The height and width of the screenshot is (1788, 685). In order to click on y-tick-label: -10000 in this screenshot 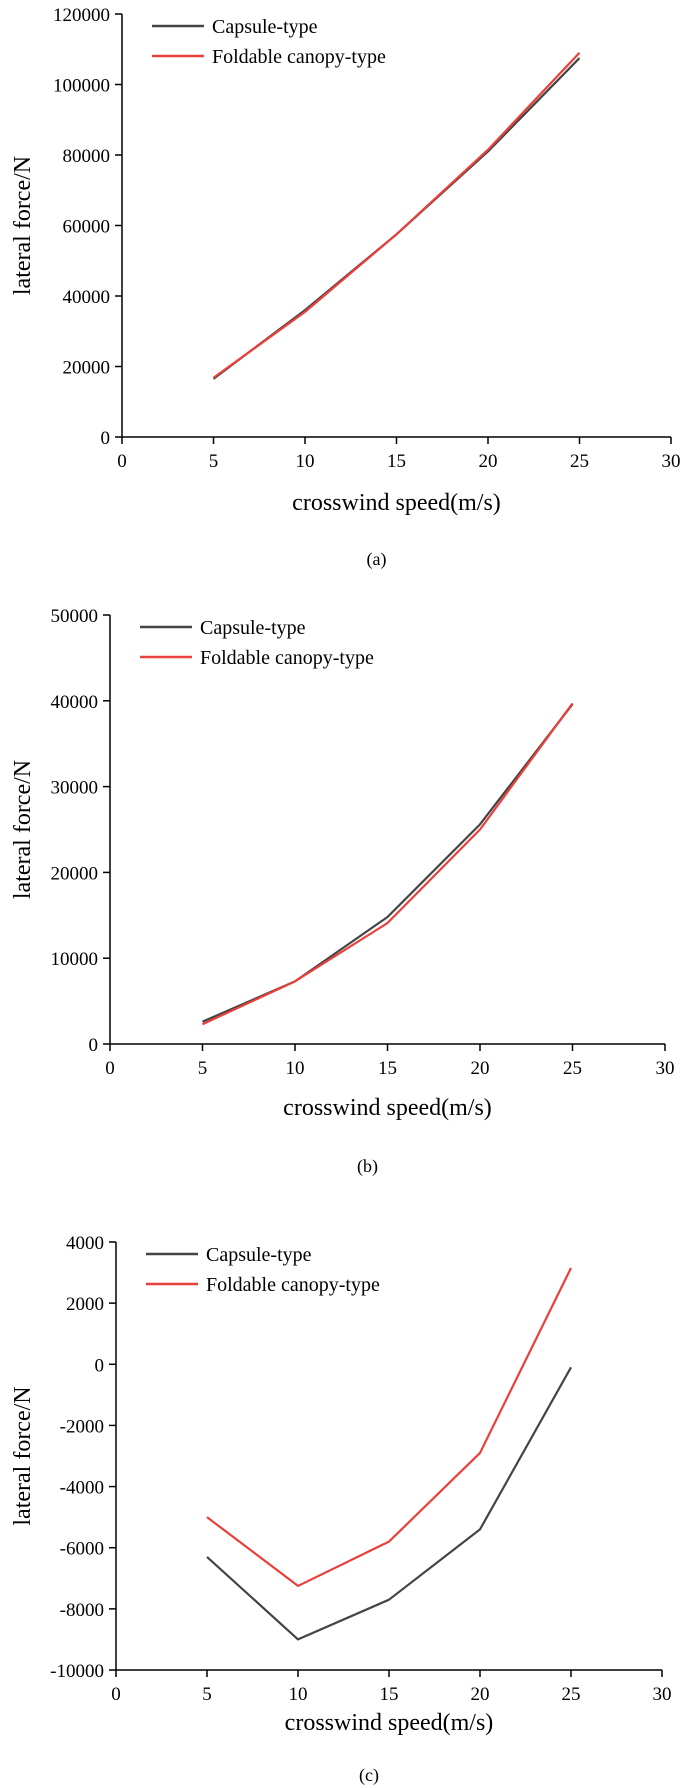, I will do `click(77, 1671)`.